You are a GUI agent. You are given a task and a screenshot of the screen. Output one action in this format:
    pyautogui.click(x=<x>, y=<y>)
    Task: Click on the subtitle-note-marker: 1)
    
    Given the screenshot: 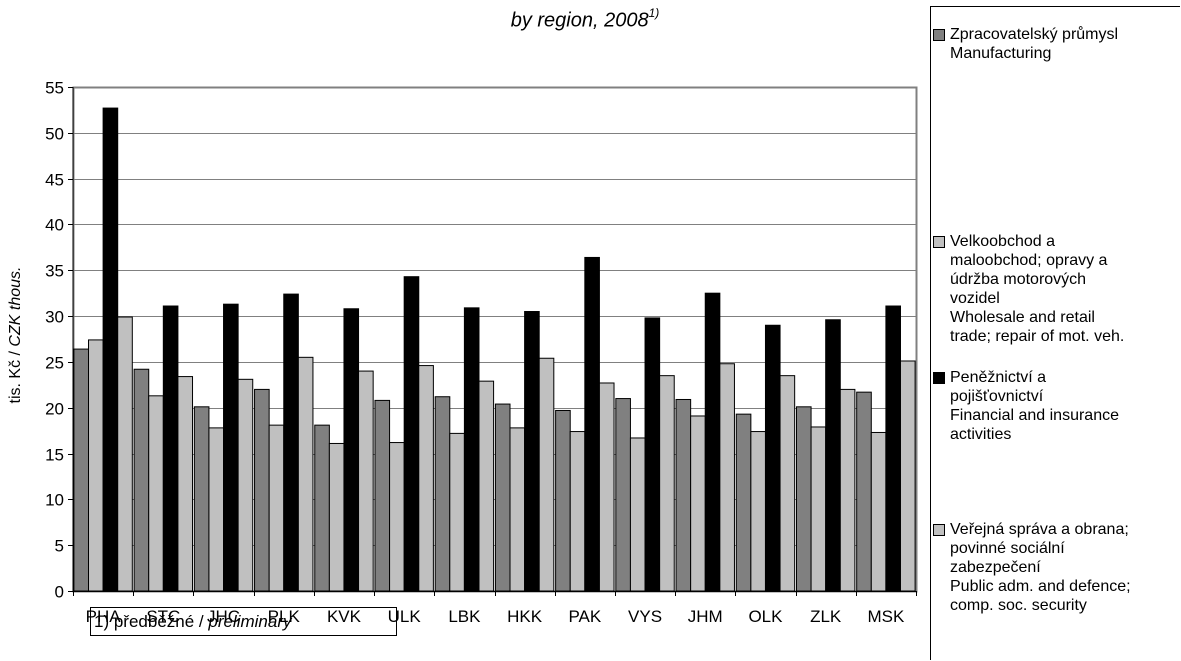 What is the action you would take?
    pyautogui.click(x=654, y=13)
    